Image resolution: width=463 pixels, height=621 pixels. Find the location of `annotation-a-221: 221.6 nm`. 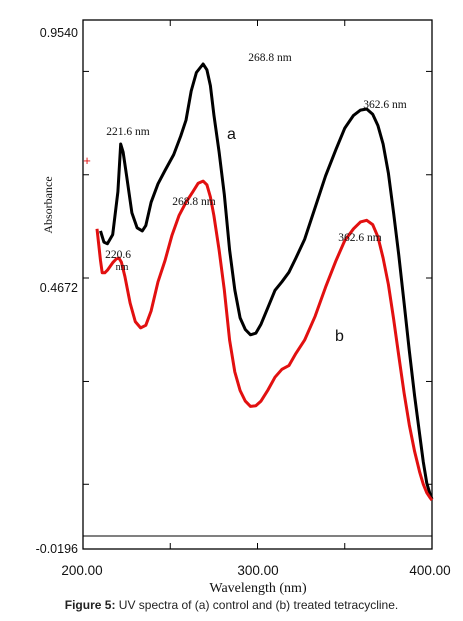

annotation-a-221: 221.6 nm is located at coordinates (128, 132).